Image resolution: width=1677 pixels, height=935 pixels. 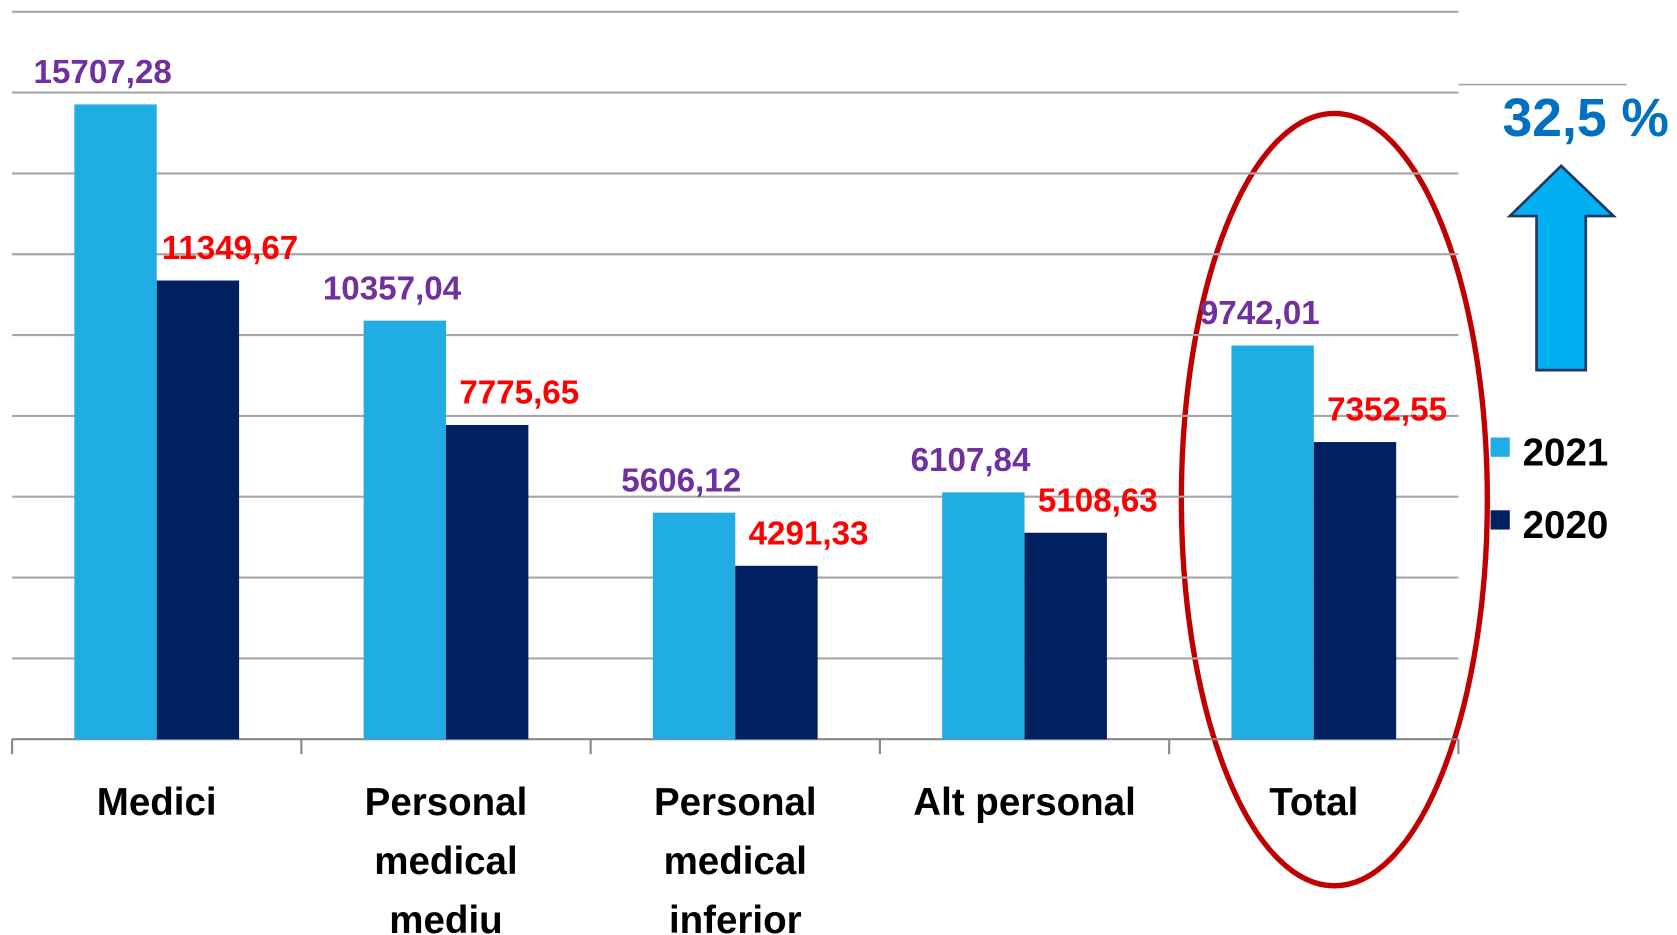 I want to click on x-tick-label: inferior, so click(x=735, y=917).